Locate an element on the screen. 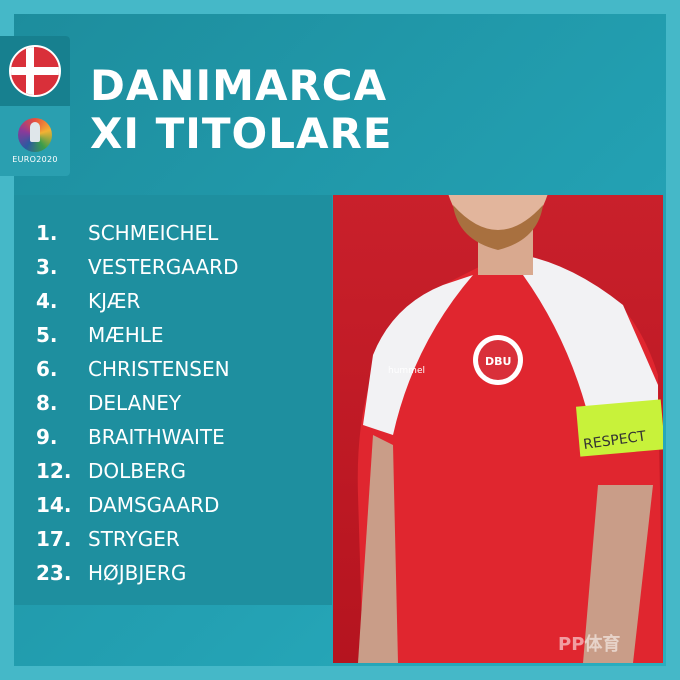  page-title: DANIMARCA XI TITOLARE is located at coordinates (241, 110).